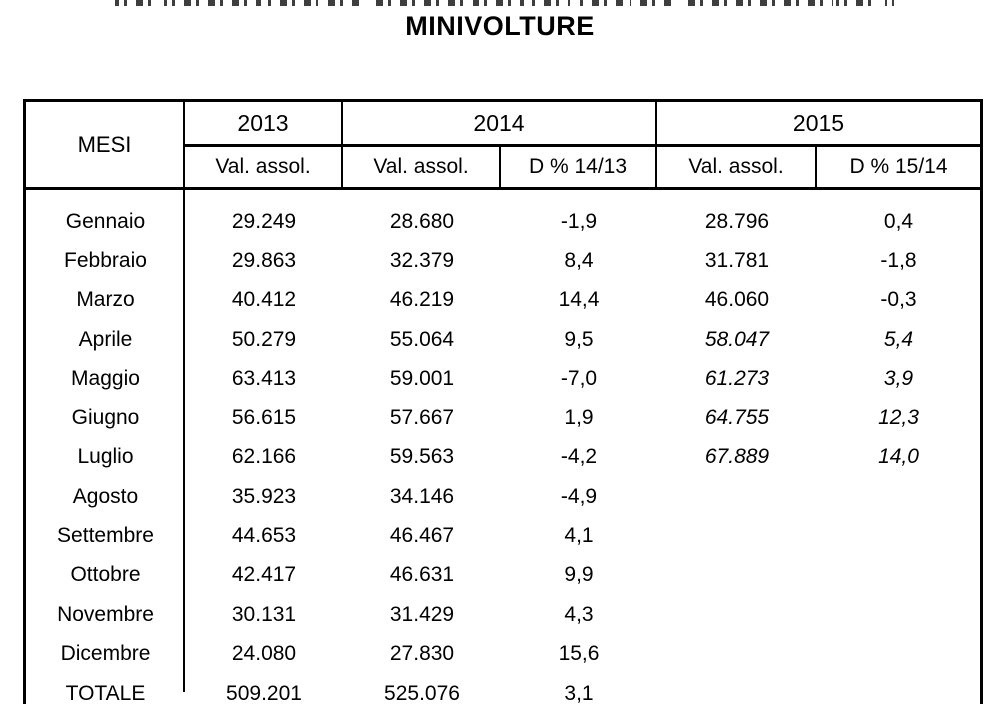 The height and width of the screenshot is (704, 1000). What do you see at coordinates (898, 300) in the screenshot?
I see `cell-2015-delta: -0,3` at bounding box center [898, 300].